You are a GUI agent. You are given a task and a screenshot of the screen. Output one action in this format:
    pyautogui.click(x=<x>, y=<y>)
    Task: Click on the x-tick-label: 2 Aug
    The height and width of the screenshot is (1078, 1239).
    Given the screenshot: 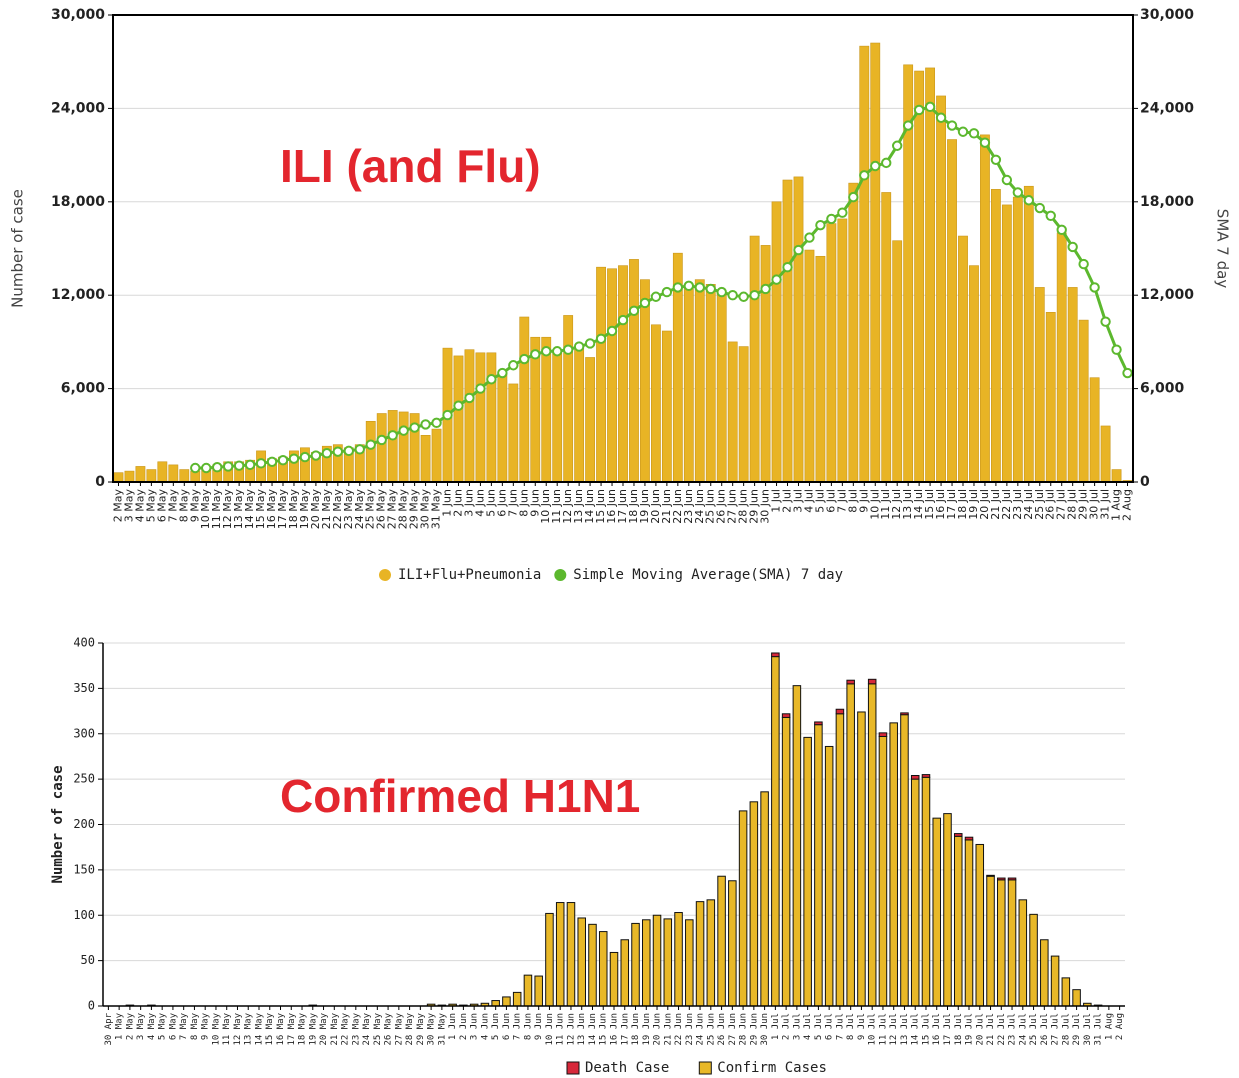 What is the action you would take?
    pyautogui.click(x=1120, y=1026)
    